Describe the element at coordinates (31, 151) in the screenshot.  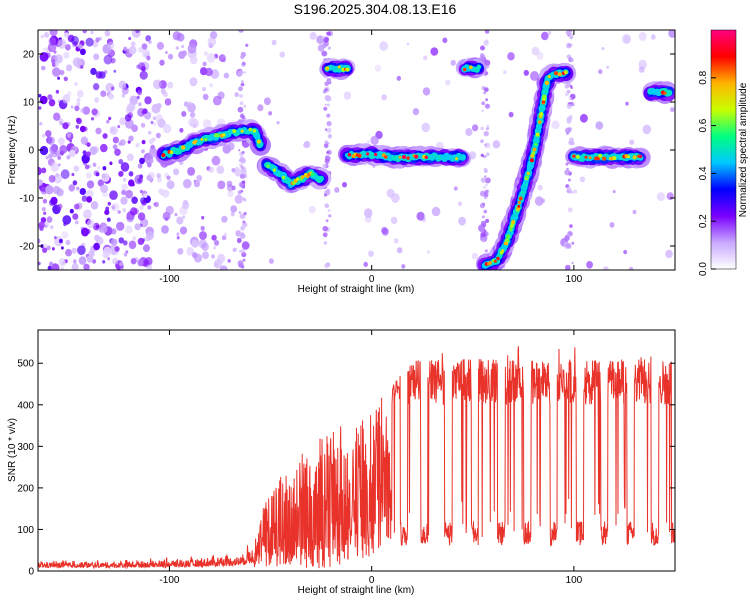
I see `y-tick-label: 0` at that location.